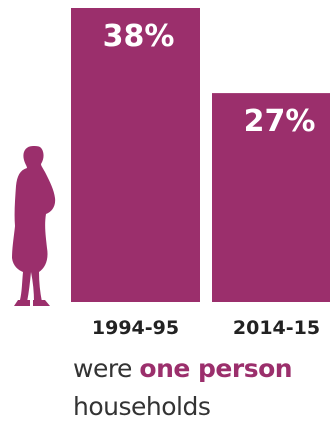  I want to click on bar-value-label: 38%, so click(139, 36).